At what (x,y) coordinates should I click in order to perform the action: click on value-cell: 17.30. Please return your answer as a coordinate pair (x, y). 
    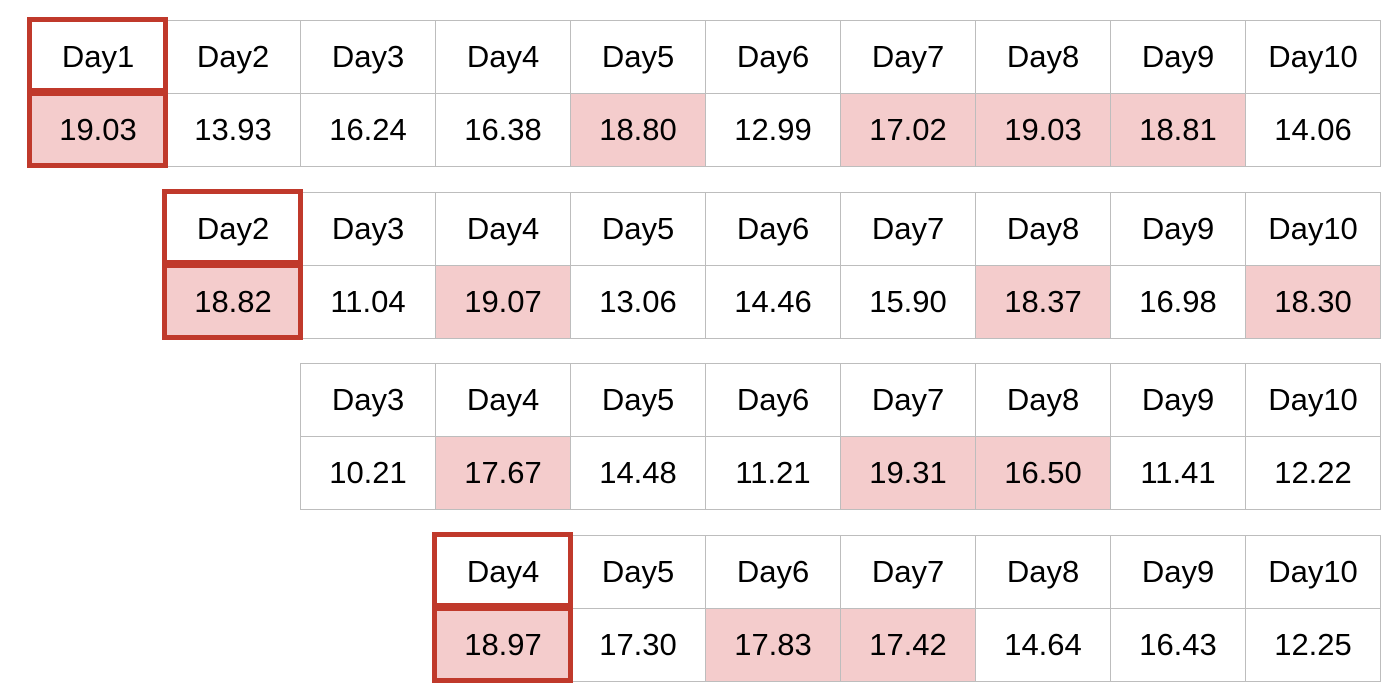
    Looking at the image, I should click on (638, 645).